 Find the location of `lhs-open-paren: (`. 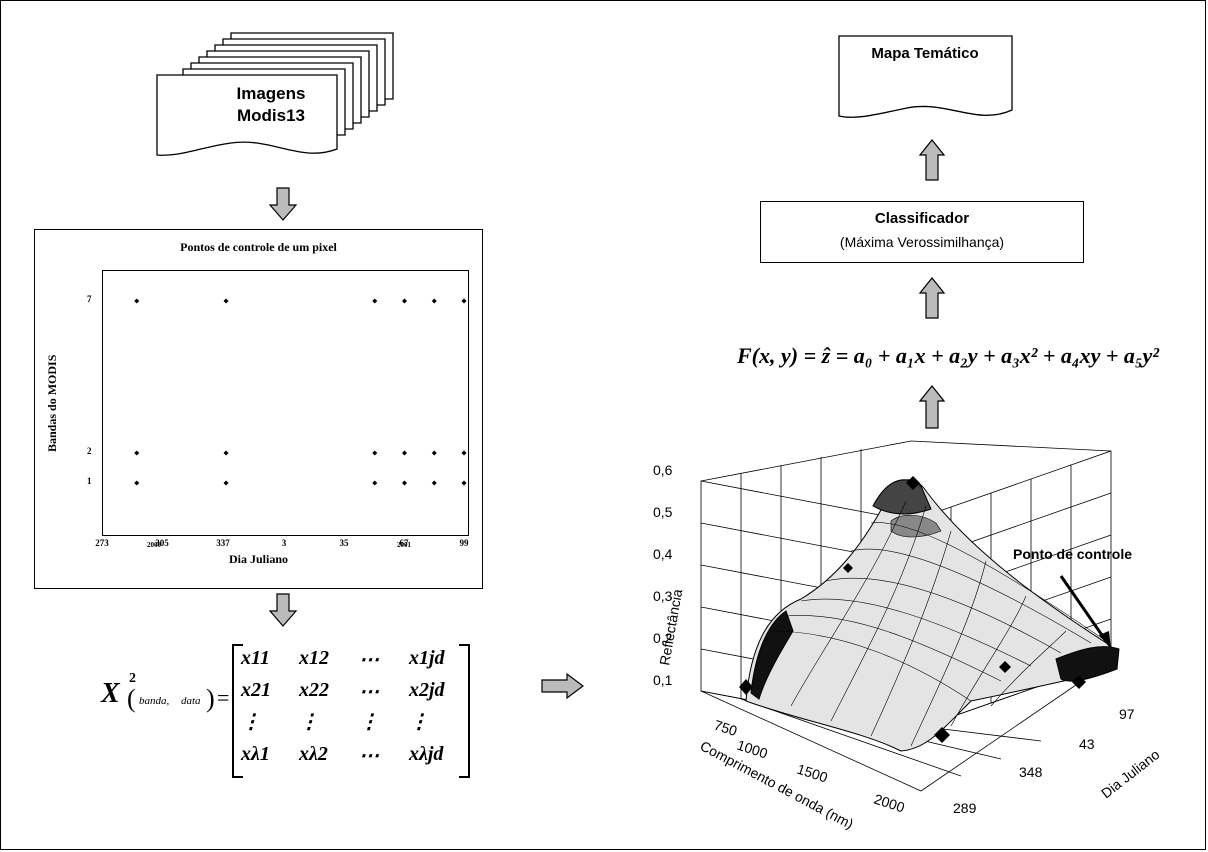

lhs-open-paren: ( is located at coordinates (131, 698).